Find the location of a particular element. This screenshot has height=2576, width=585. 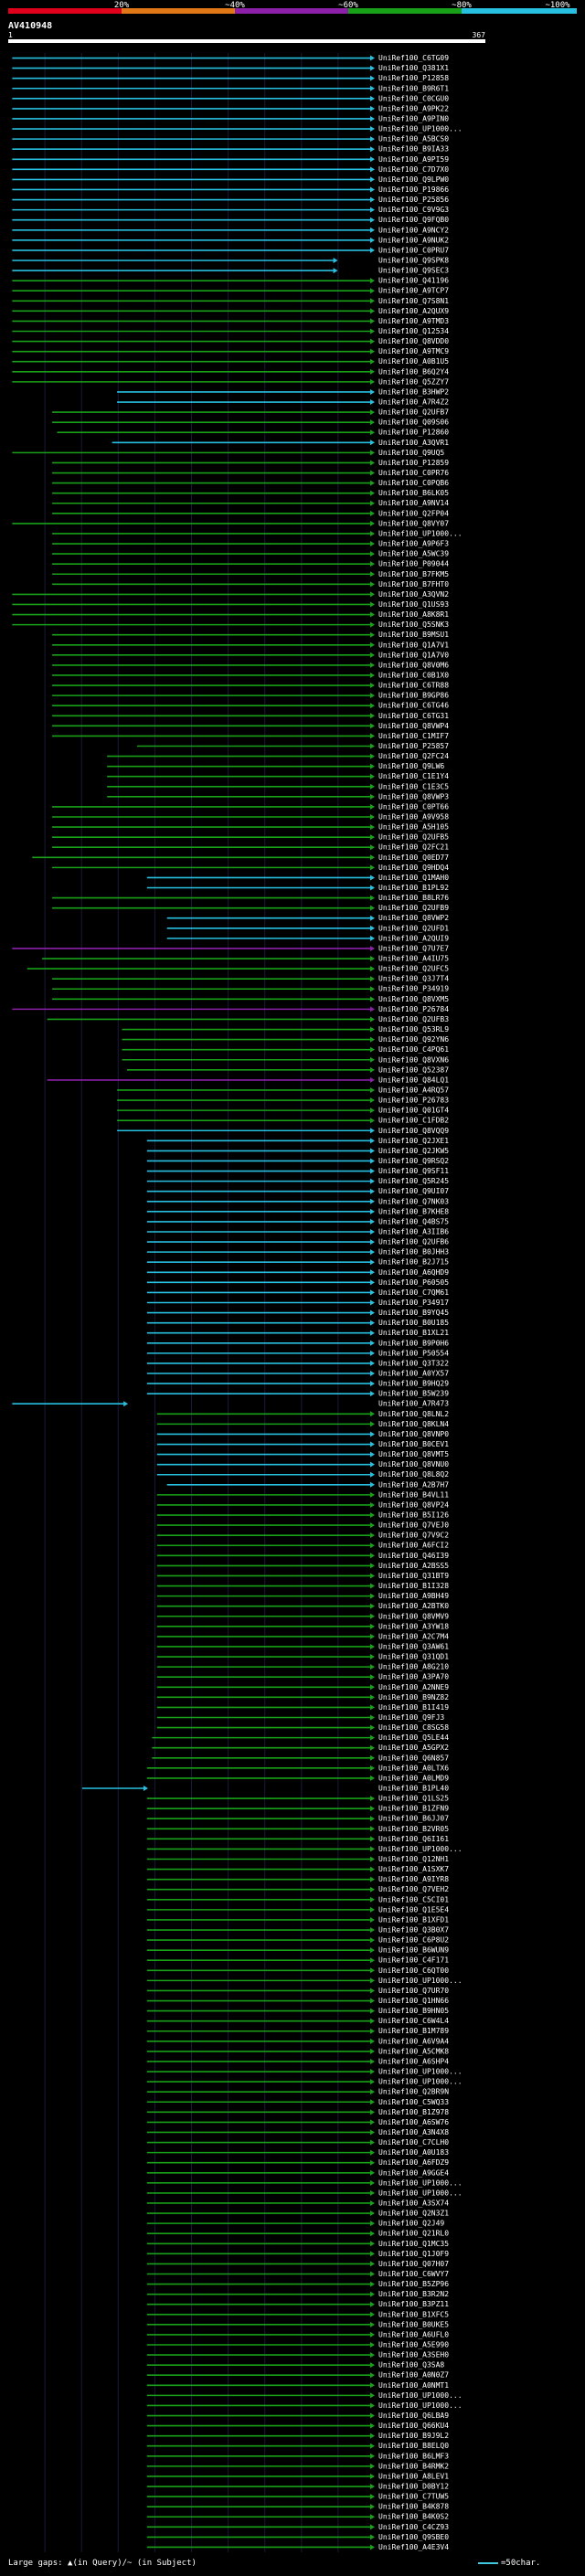

hit-label: UniRef100_C0CGU0 is located at coordinates (414, 98).